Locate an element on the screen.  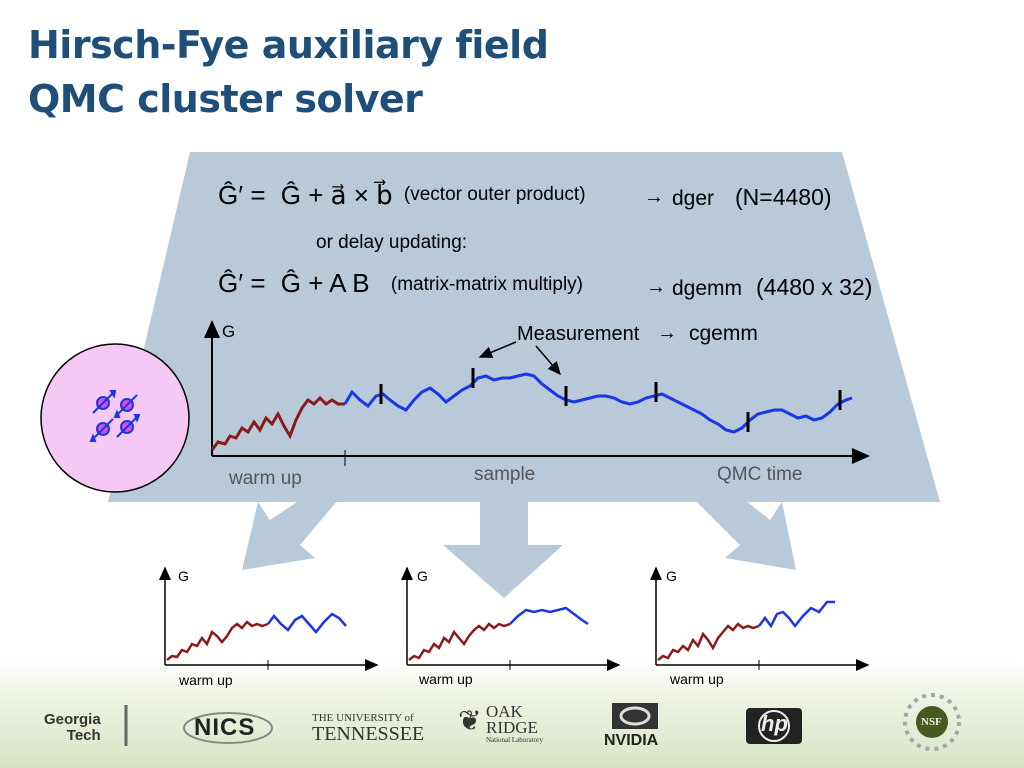
equation-outer-product: Ĝ′ = Ĝ + a⃗ × b⃗ (vector outer product) is located at coordinates (402, 195).